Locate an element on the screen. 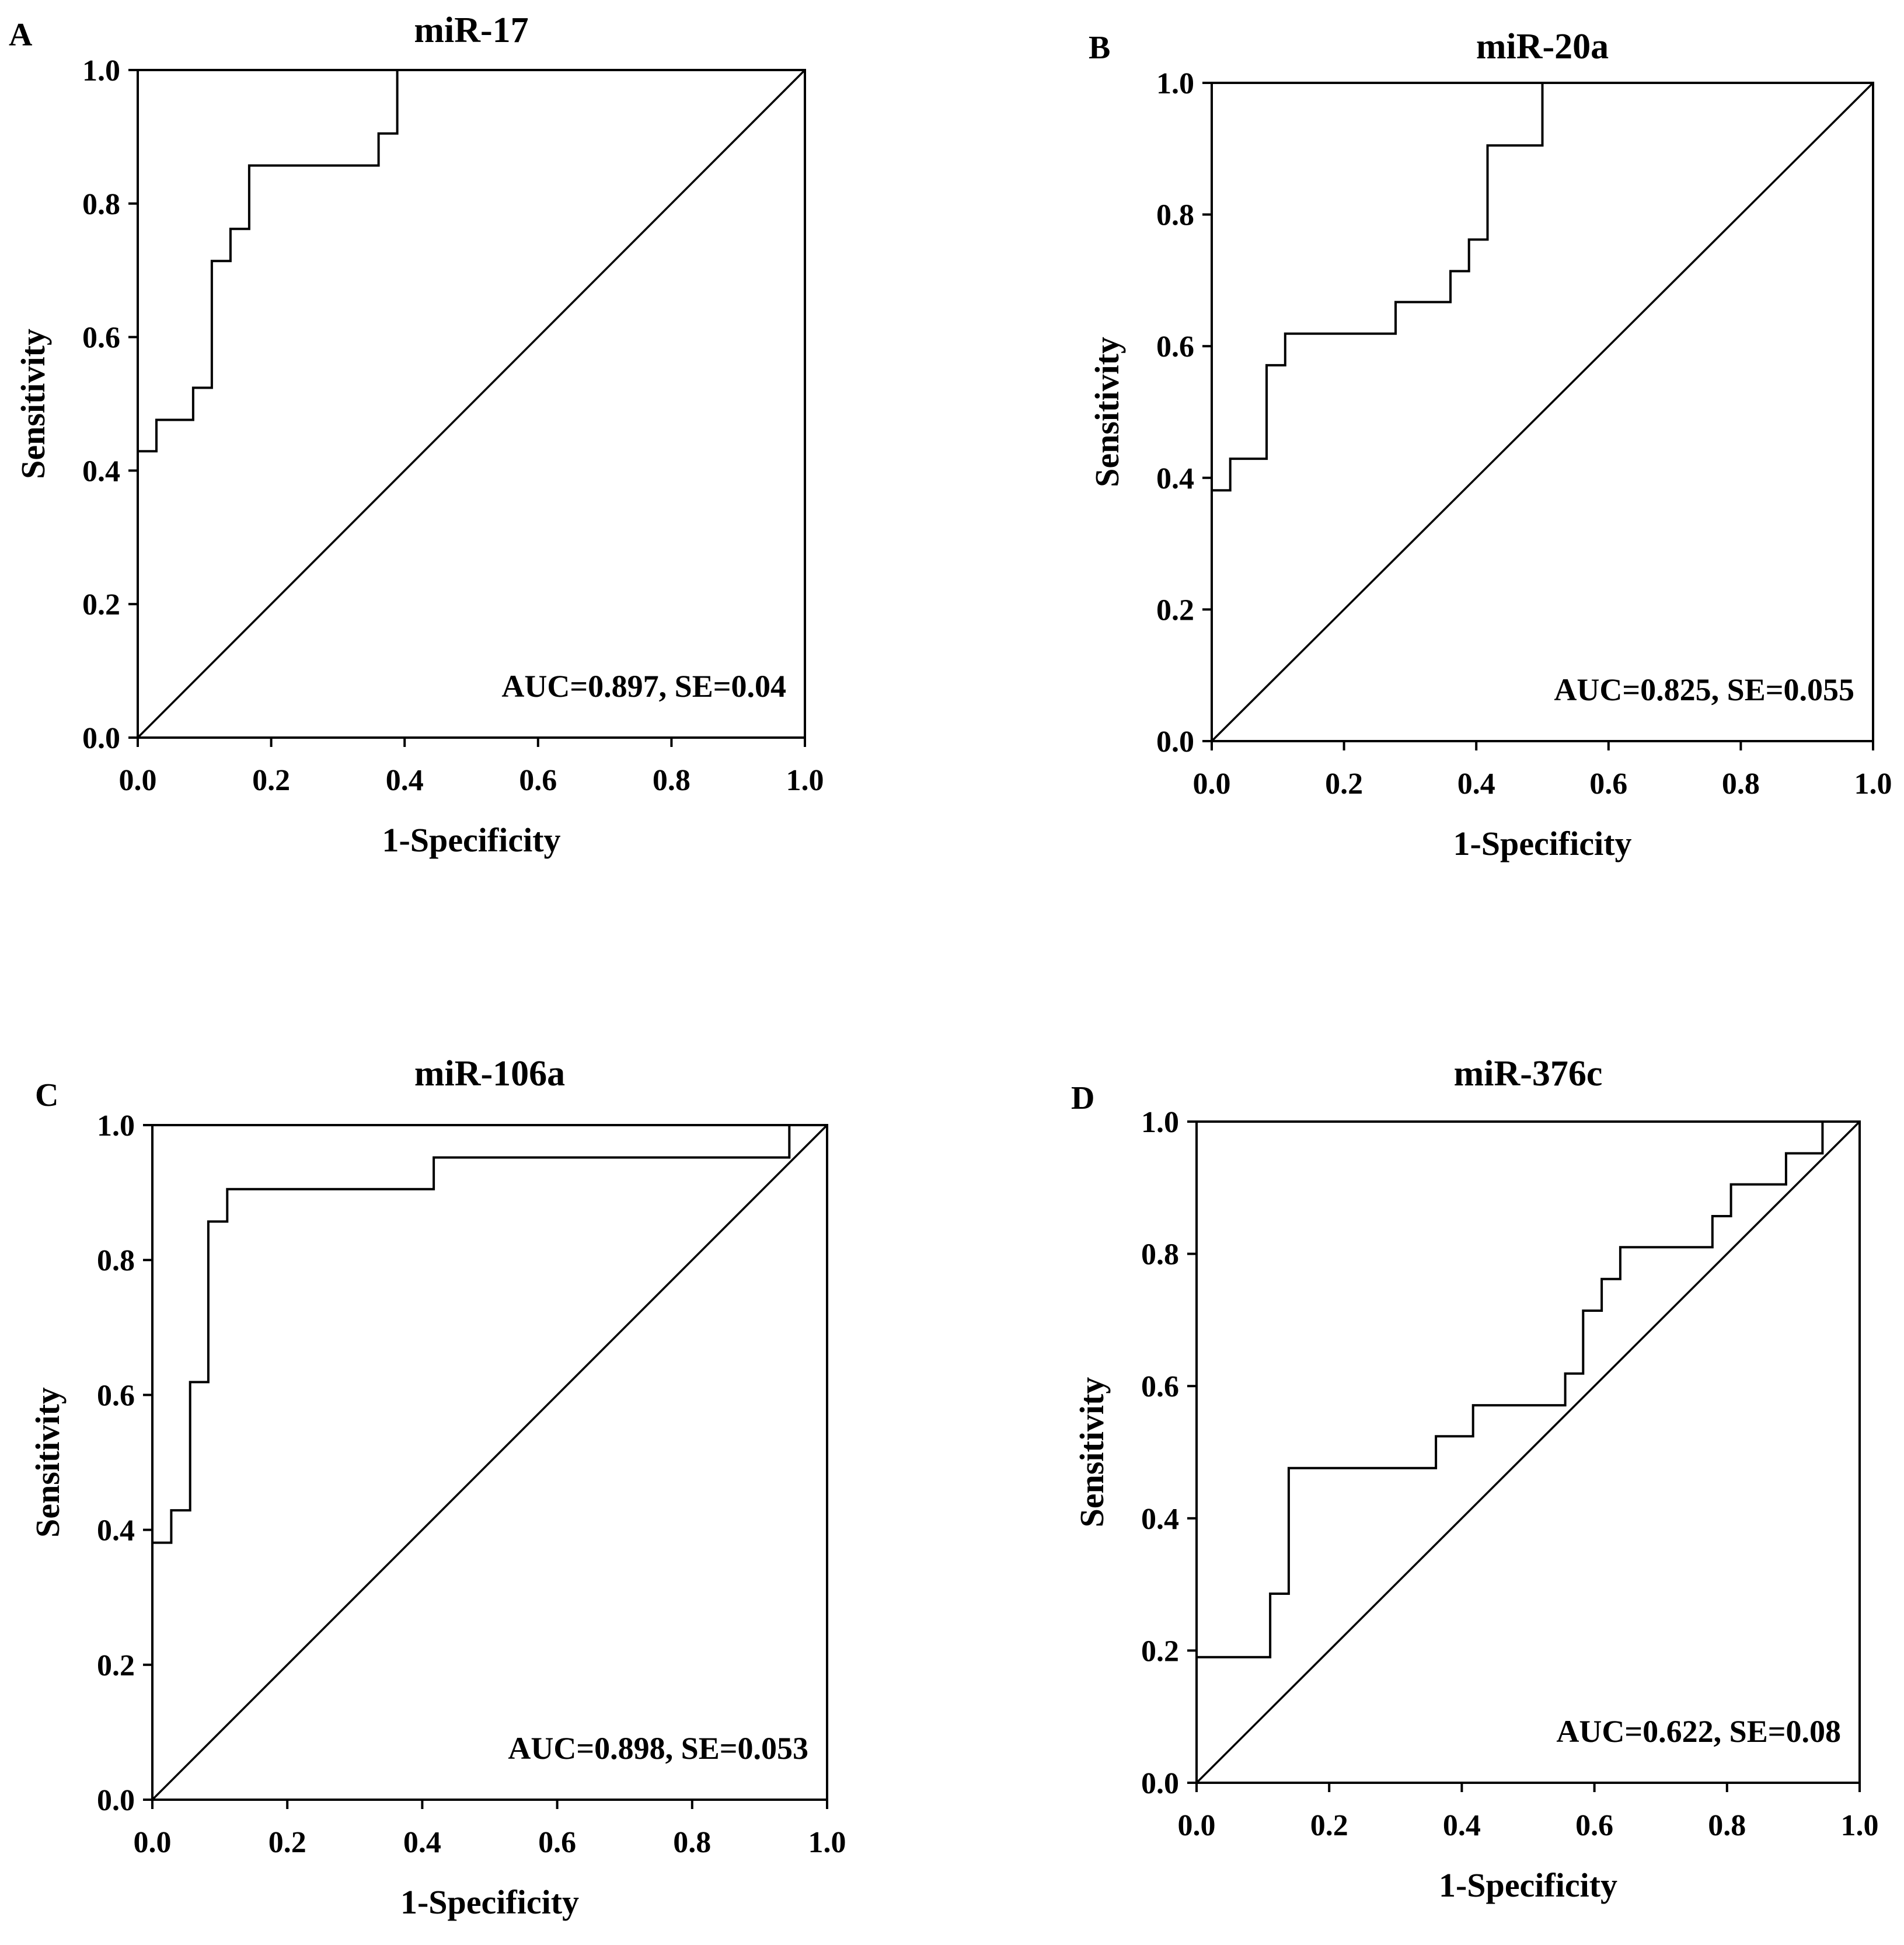 This screenshot has height=1945, width=1904. chart-title: miR-20a is located at coordinates (1542, 47).